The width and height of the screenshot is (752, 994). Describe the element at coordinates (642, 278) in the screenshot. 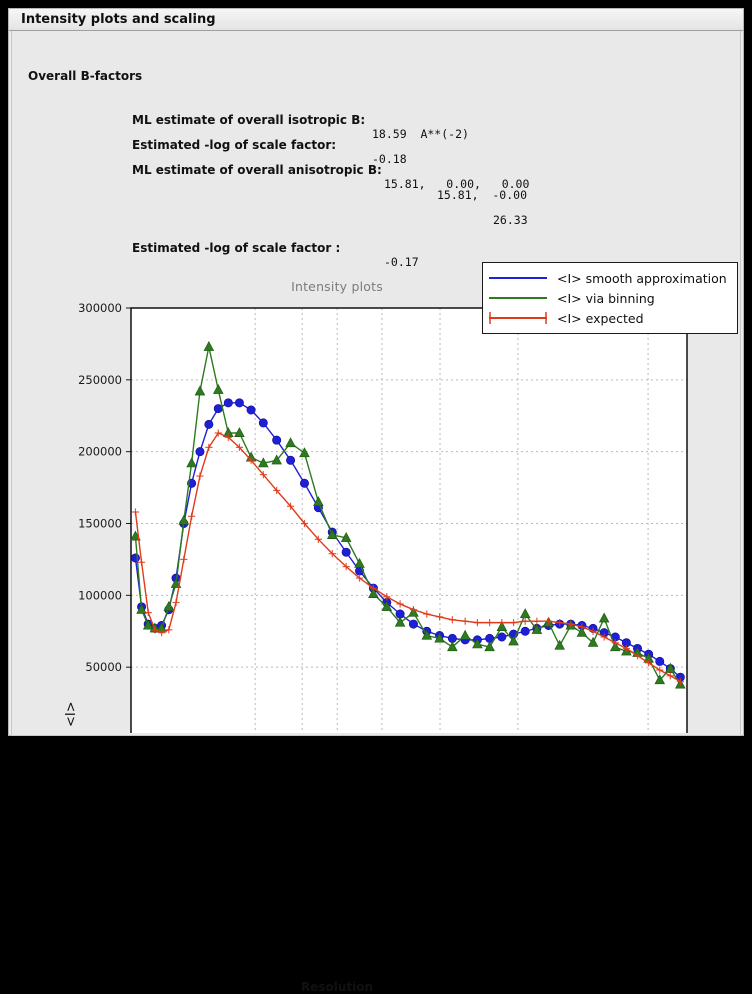

I see `legend-label-smooth: <I> smooth approximation` at that location.